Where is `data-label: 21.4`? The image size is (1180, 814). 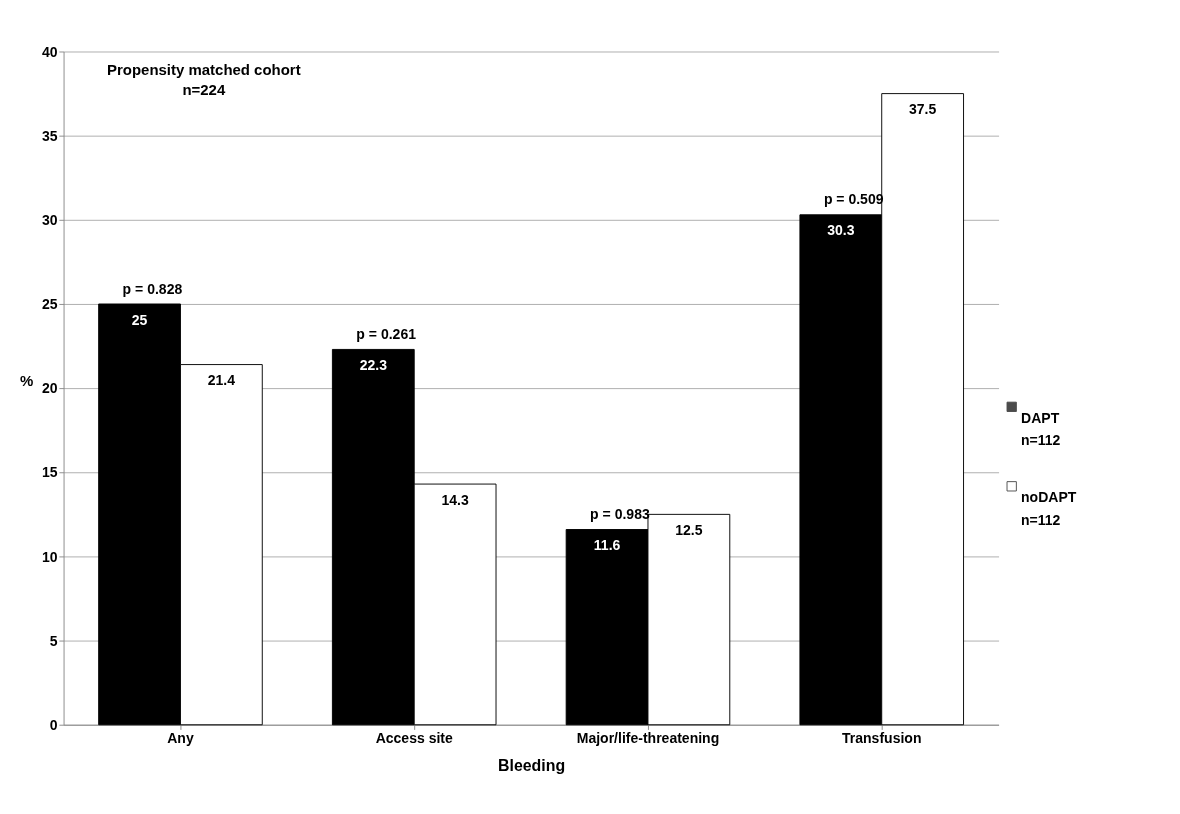 data-label: 21.4 is located at coordinates (221, 380).